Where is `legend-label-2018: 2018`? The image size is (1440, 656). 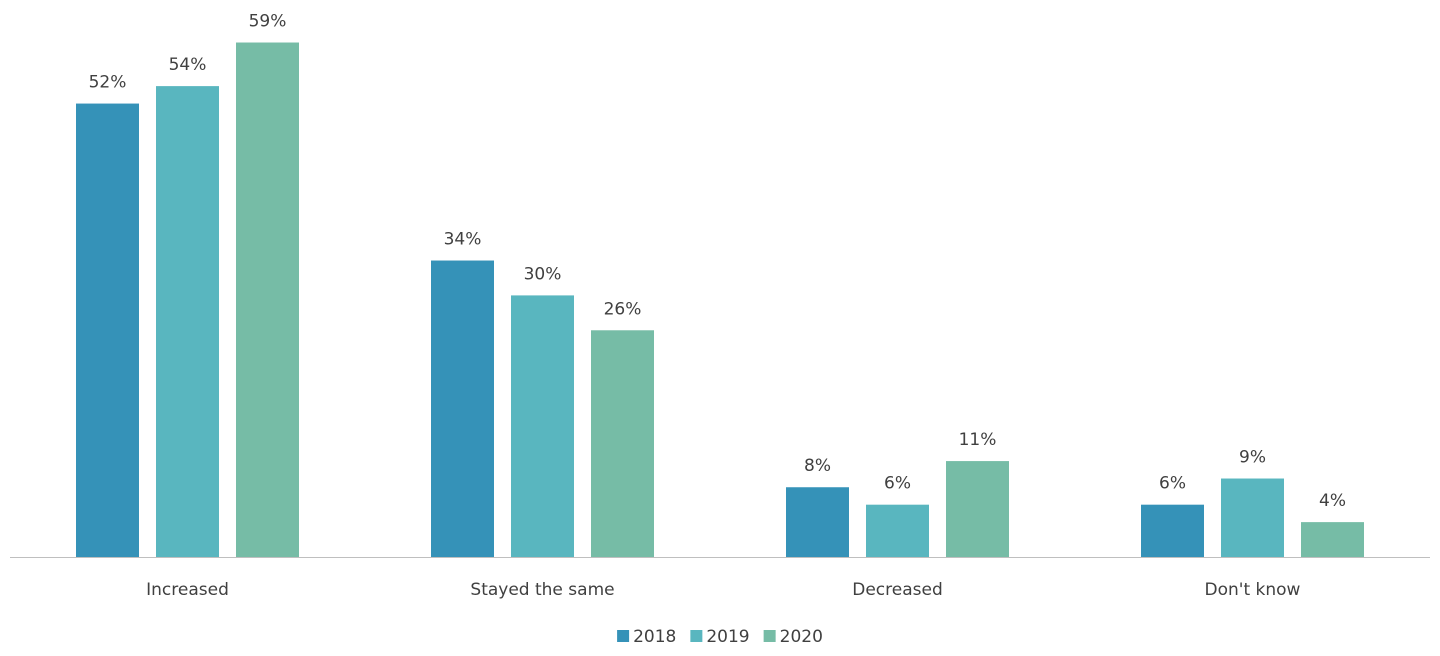 legend-label-2018: 2018 is located at coordinates (654, 637).